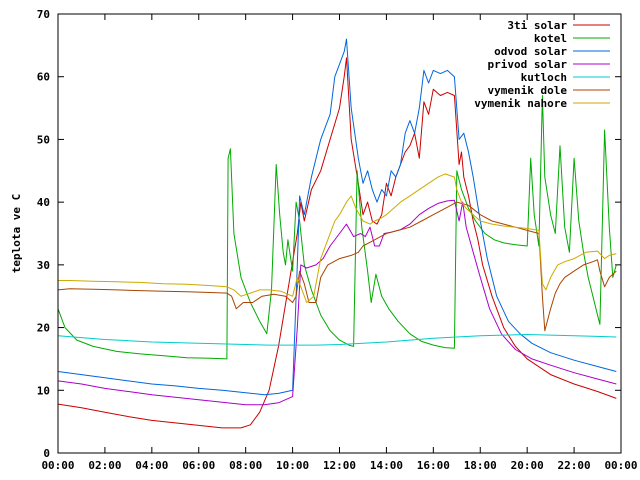 The width and height of the screenshot is (640, 480). I want to click on legend-label: odvod solar, so click(530, 51).